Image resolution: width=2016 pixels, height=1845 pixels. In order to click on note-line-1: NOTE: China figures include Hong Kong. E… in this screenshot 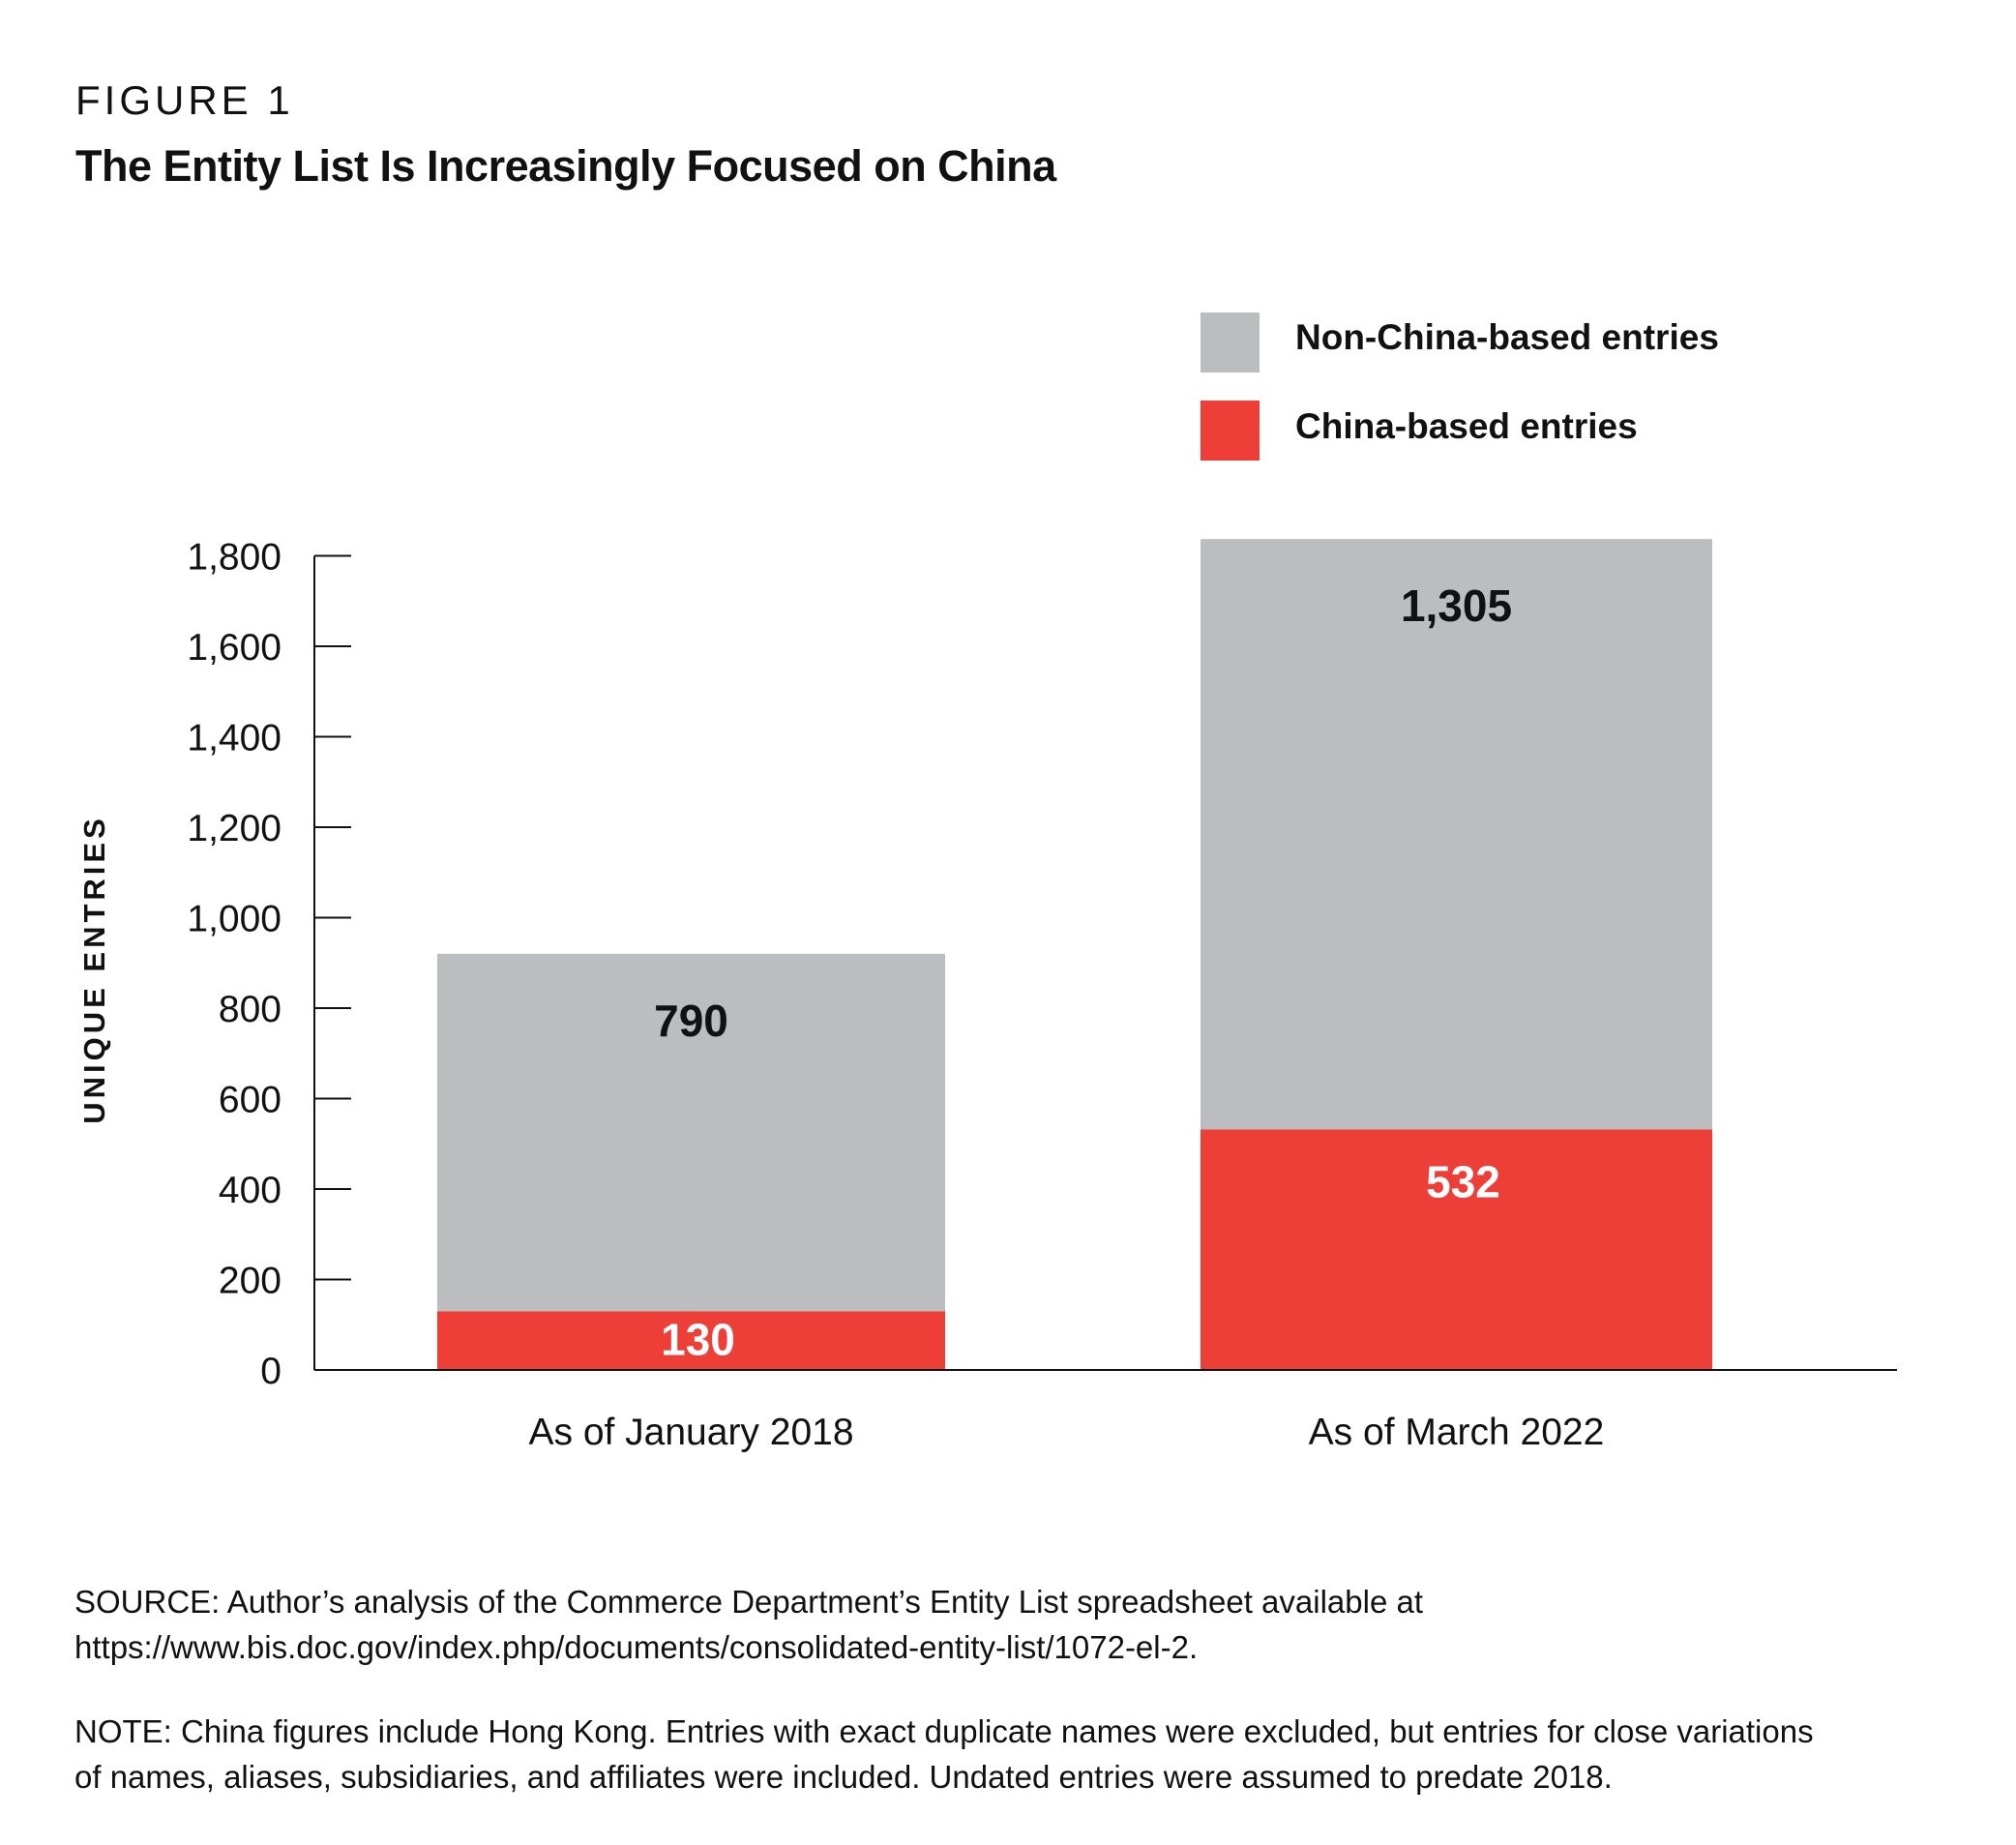, I will do `click(944, 1731)`.